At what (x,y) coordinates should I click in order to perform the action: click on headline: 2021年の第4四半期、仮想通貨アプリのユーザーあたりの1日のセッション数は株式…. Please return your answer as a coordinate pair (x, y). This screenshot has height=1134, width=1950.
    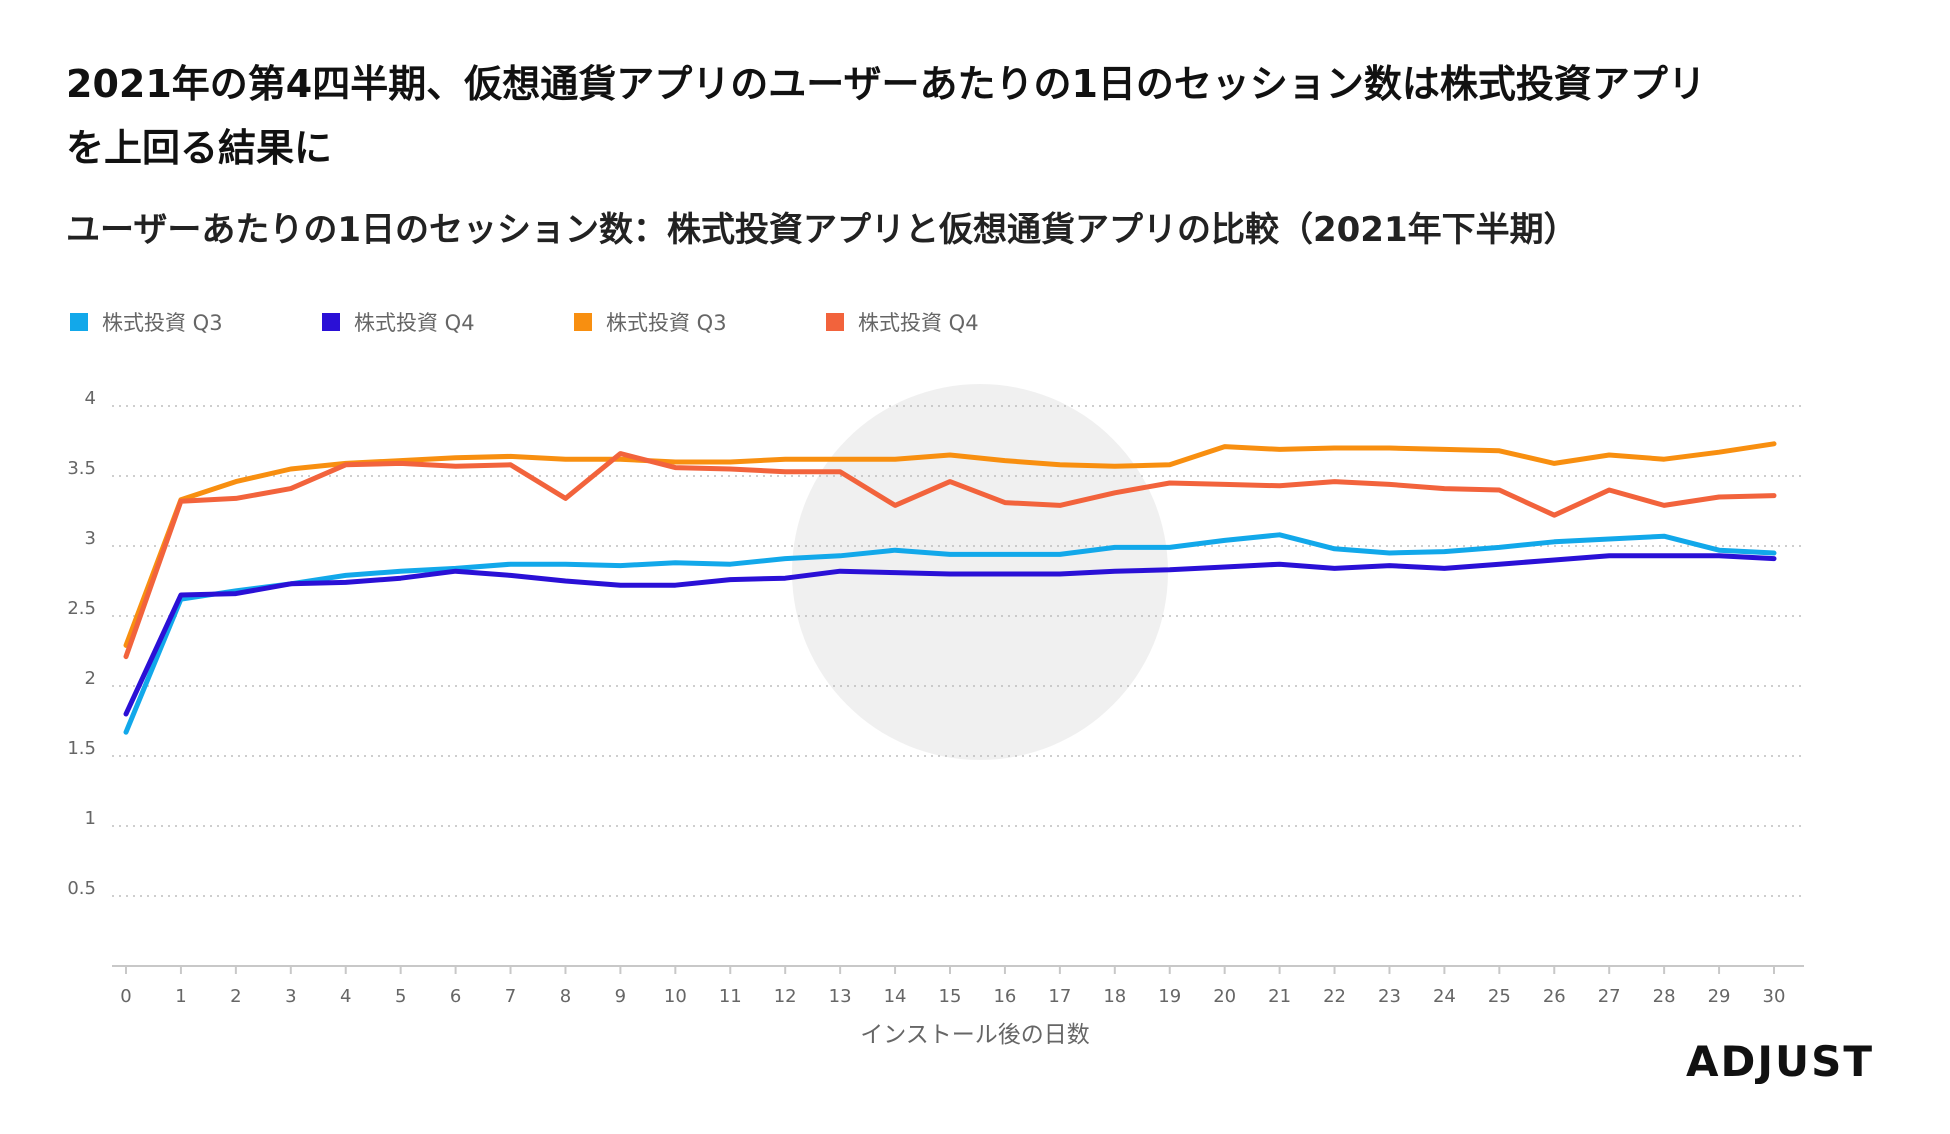
    Looking at the image, I should click on (886, 116).